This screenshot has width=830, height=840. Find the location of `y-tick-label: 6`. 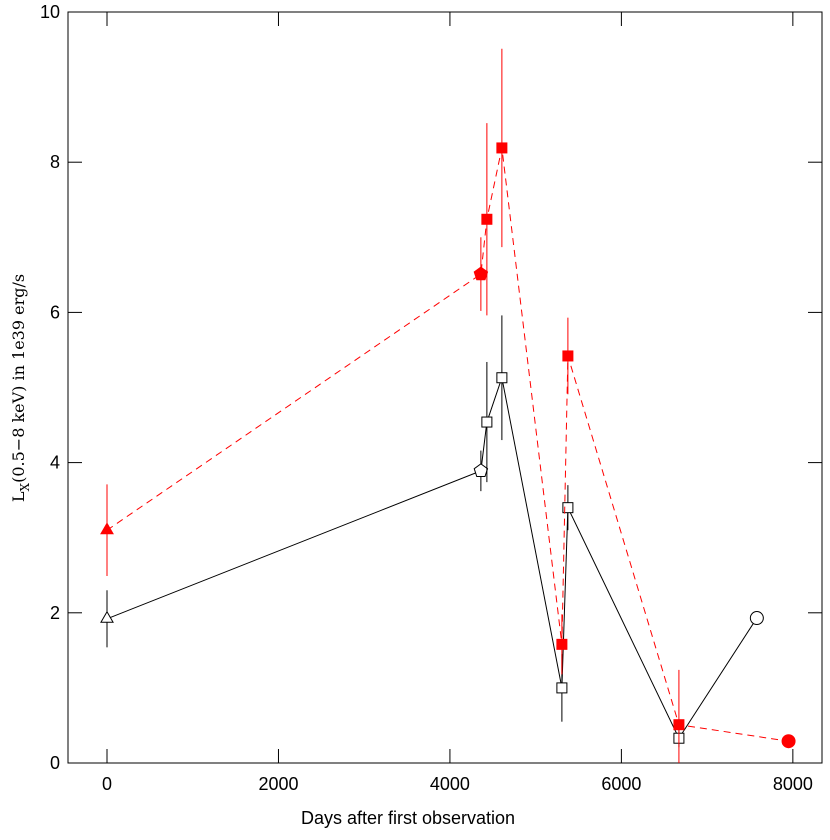

y-tick-label: 6 is located at coordinates (55, 312).